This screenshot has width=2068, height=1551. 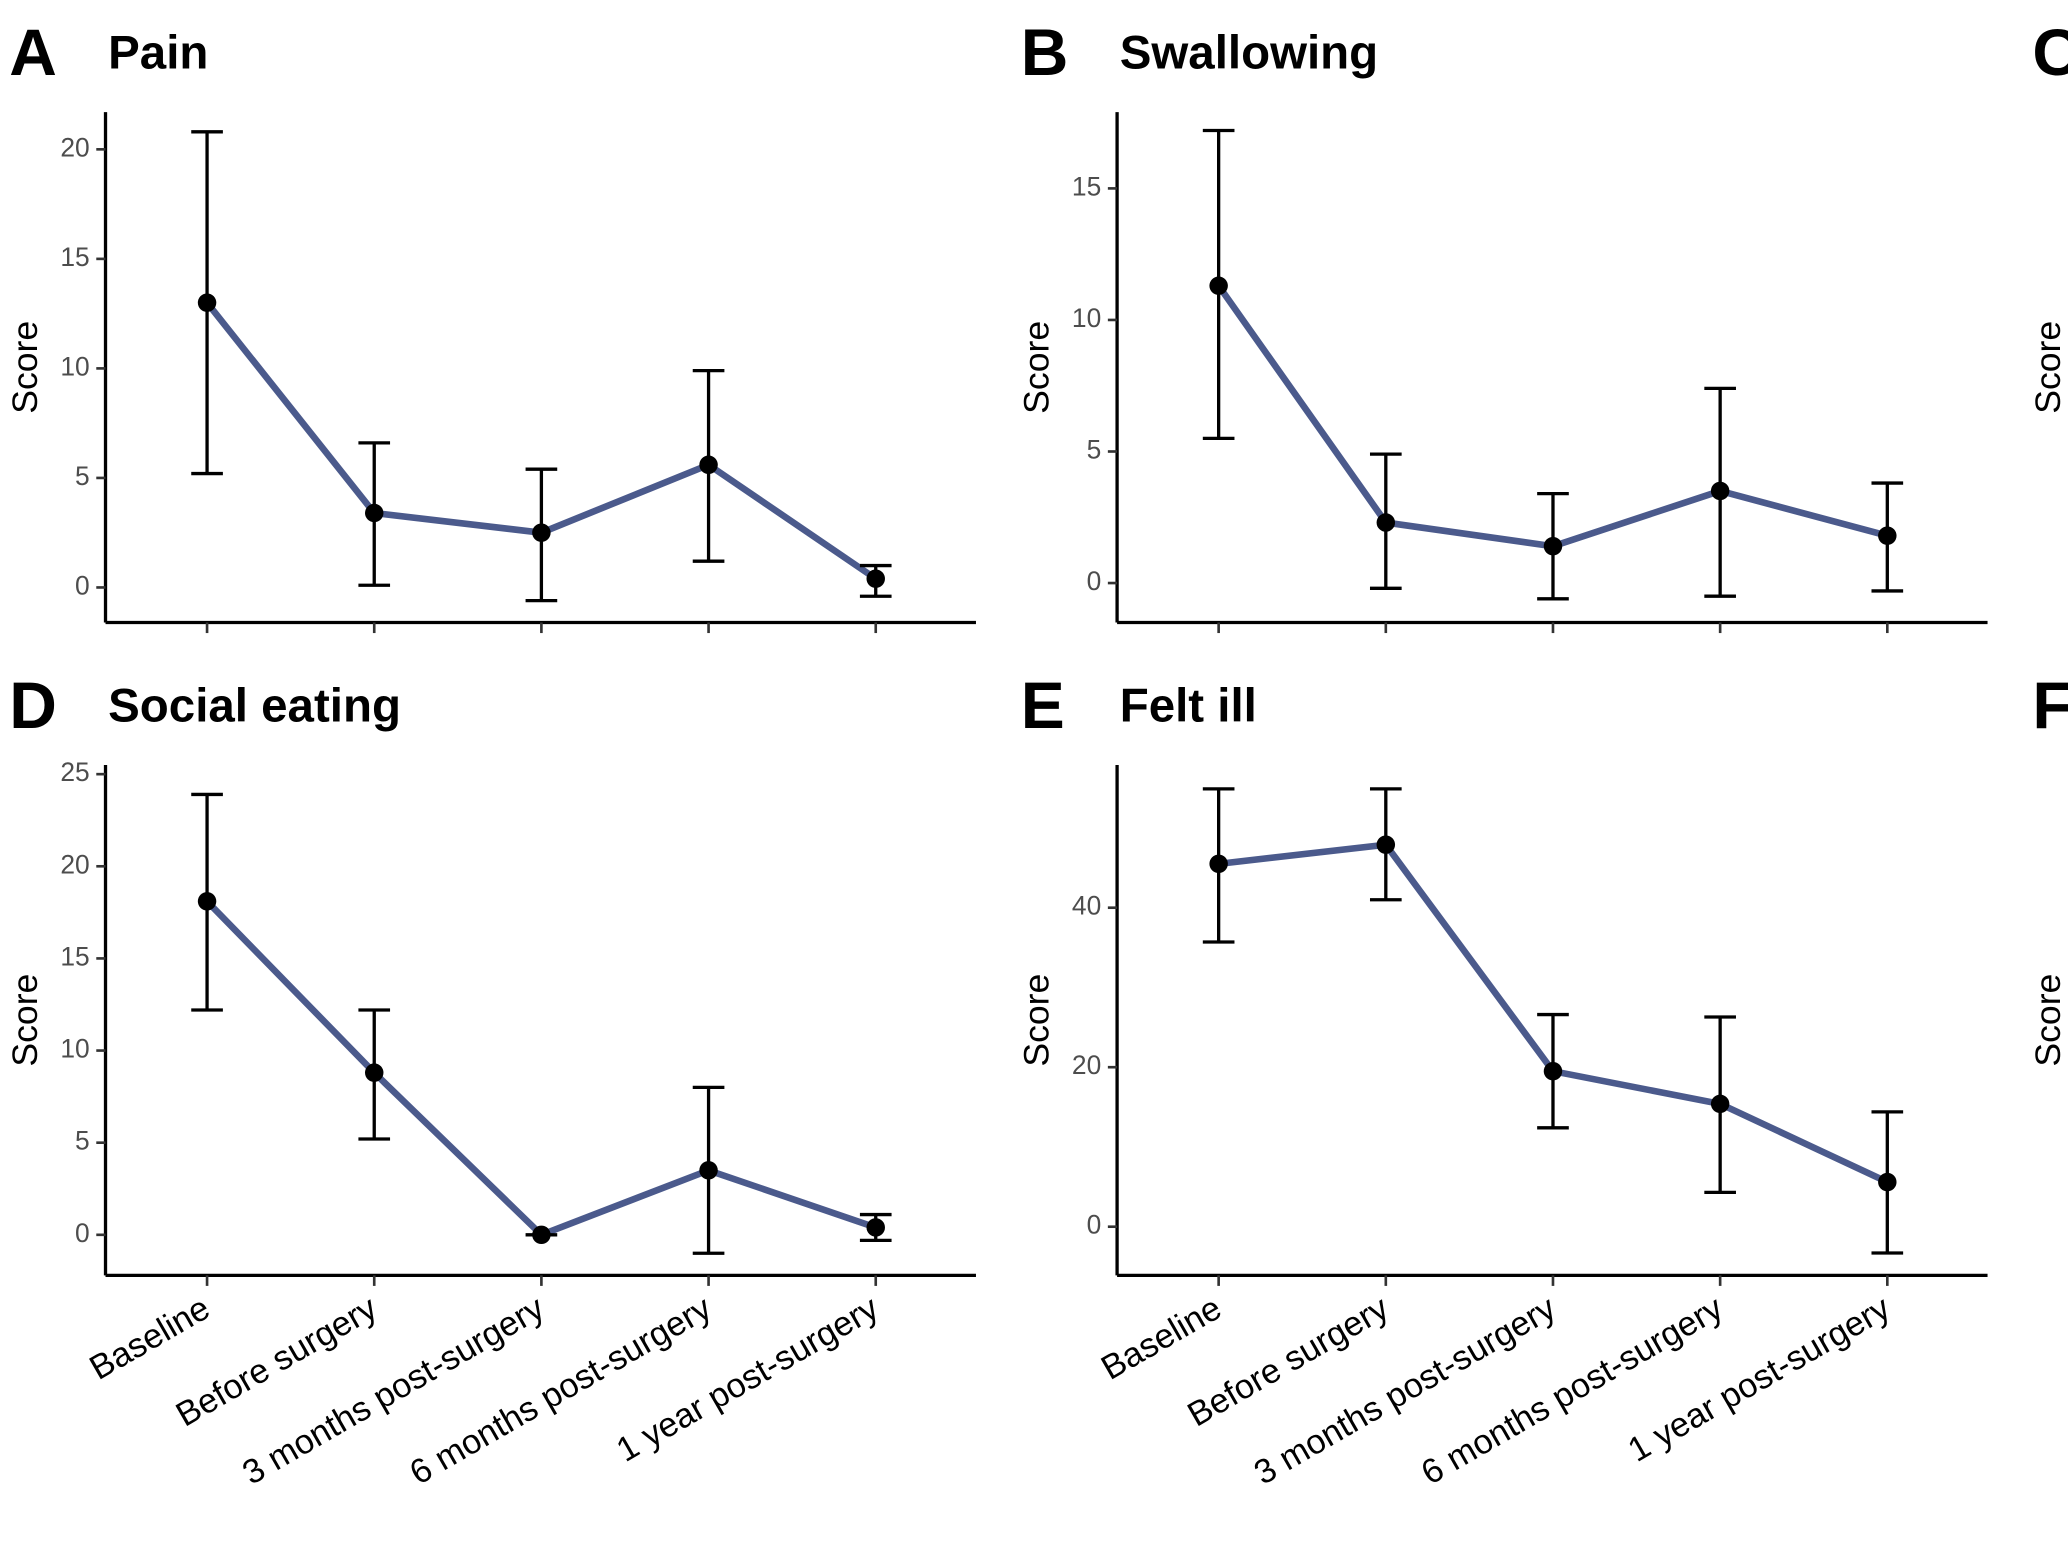 I want to click on y-tick-label: 40, so click(x=1086, y=906).